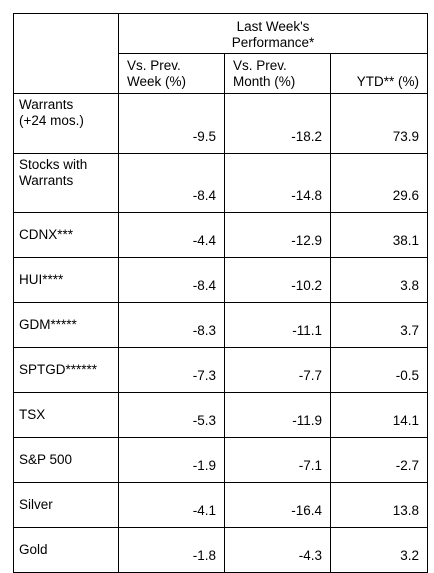 This screenshot has height=573, width=434. What do you see at coordinates (277, 325) in the screenshot?
I see `cell-month: -11.1` at bounding box center [277, 325].